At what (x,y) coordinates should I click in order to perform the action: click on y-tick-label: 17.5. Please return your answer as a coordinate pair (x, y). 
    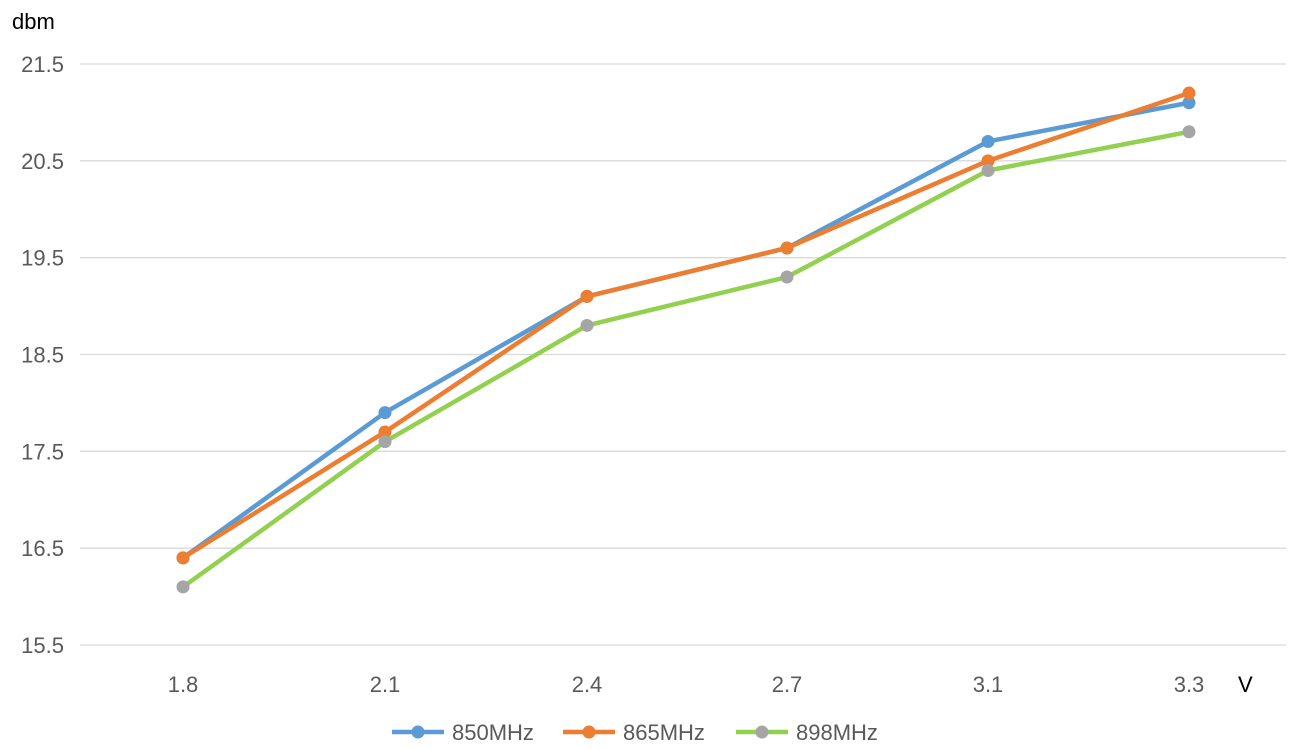
    Looking at the image, I should click on (42, 451).